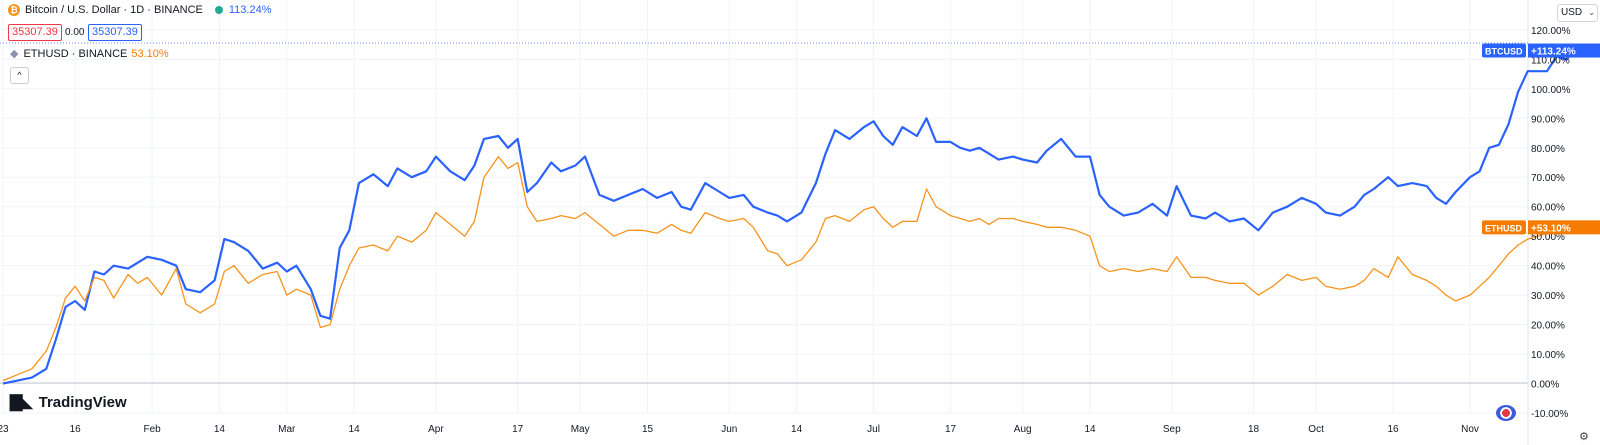 The height and width of the screenshot is (445, 1600). I want to click on spread-value: 0.00, so click(75, 32).